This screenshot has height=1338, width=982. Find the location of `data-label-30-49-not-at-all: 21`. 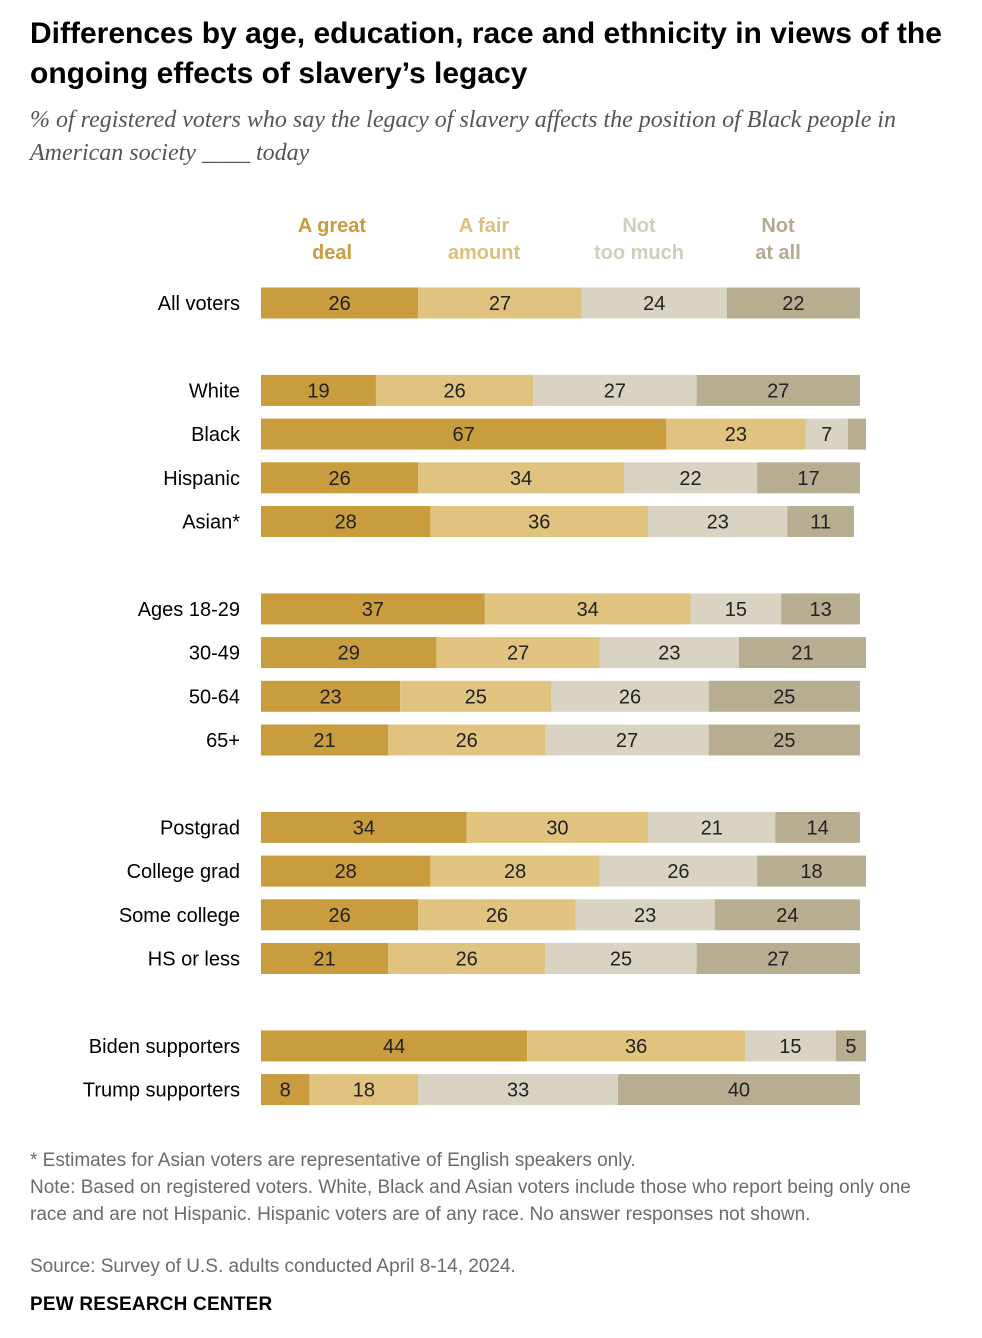

data-label-30-49-not-at-all: 21 is located at coordinates (802, 654).